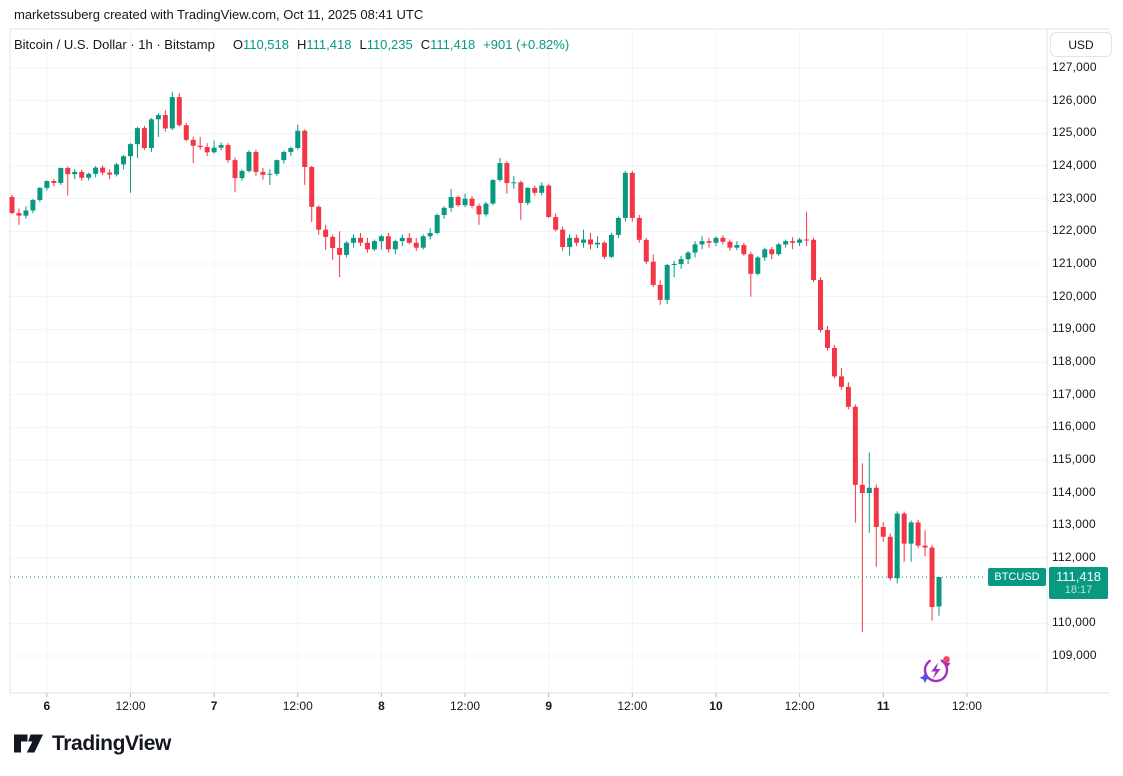 Image resolution: width=1123 pixels, height=776 pixels. Describe the element at coordinates (329, 44) in the screenshot. I see `ohlc-high-value: 111,418` at that location.